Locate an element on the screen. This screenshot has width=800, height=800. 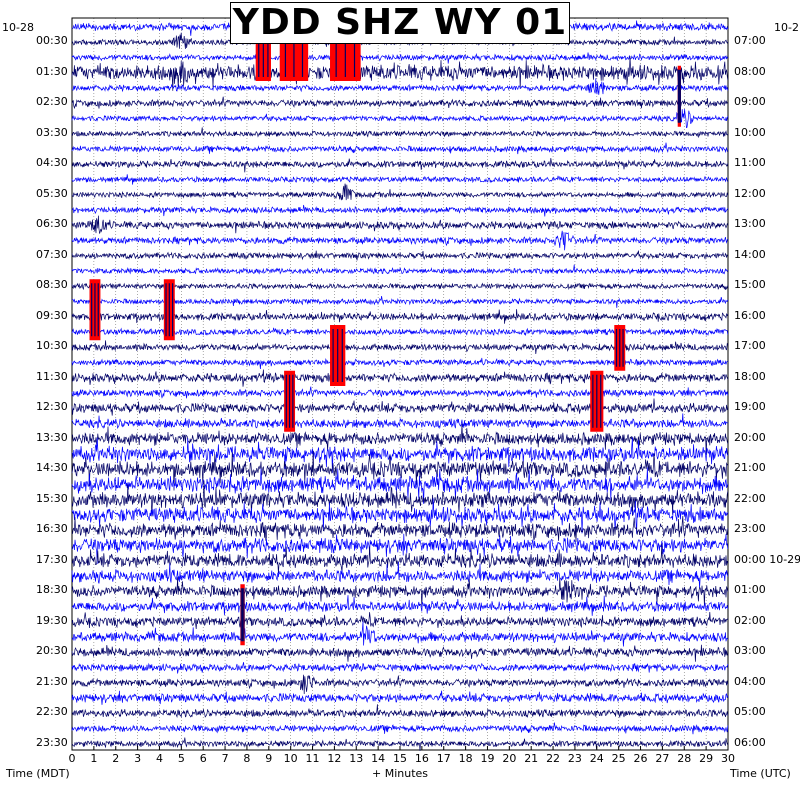
left-hour-label: 18:30 is located at coordinates (52, 590).